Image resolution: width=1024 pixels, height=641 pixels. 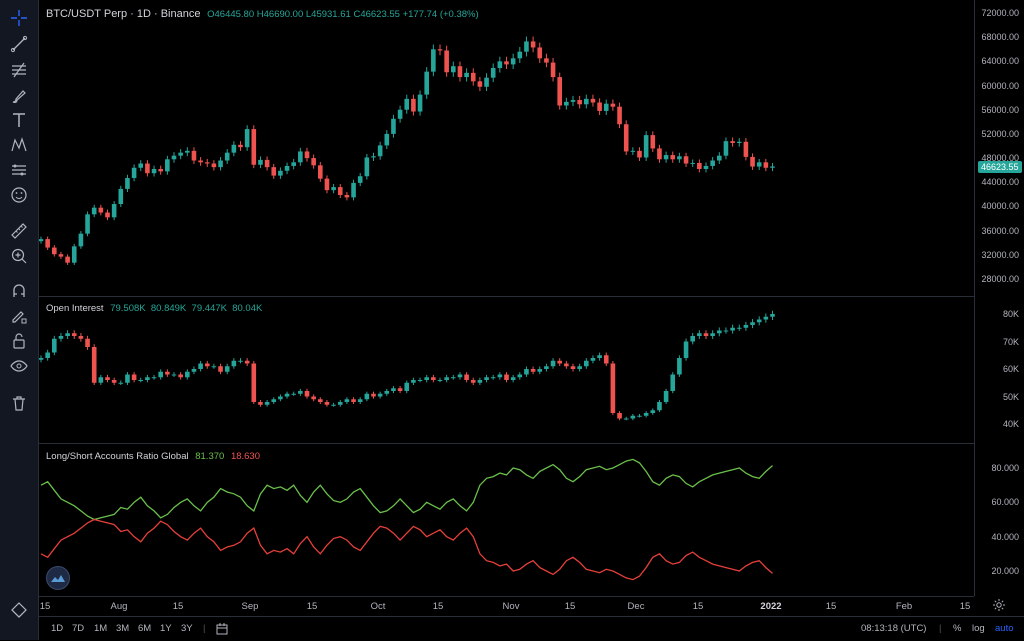 What do you see at coordinates (19, 291) in the screenshot?
I see `magnet-icon` at bounding box center [19, 291].